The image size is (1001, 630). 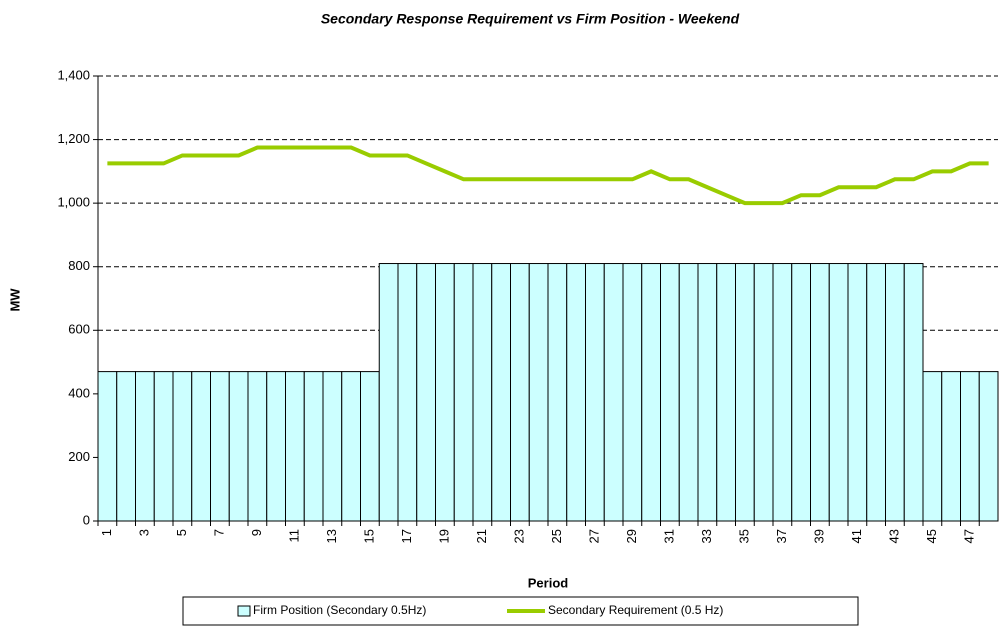 What do you see at coordinates (518, 536) in the screenshot?
I see `x-tick-label: 23` at bounding box center [518, 536].